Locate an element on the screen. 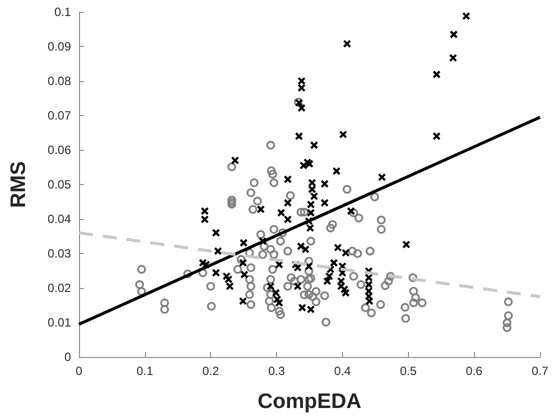  y-tick-label: 0.1 is located at coordinates (63, 12).